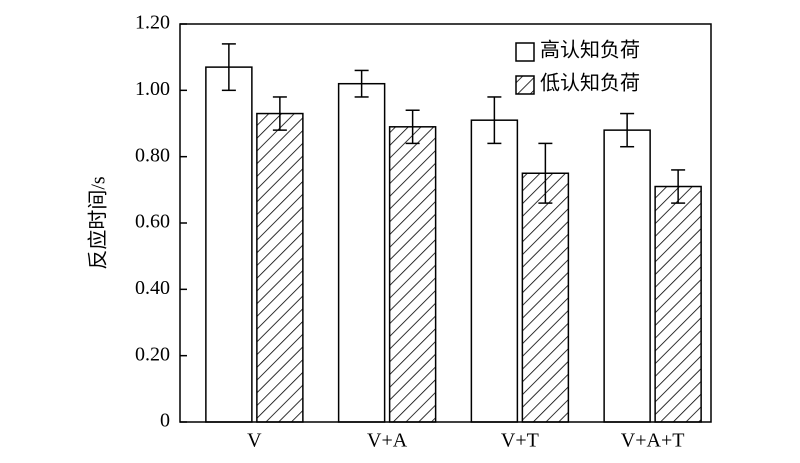 The height and width of the screenshot is (463, 800). Describe the element at coordinates (152, 155) in the screenshot. I see `y-tick-label: 0.80` at that location.